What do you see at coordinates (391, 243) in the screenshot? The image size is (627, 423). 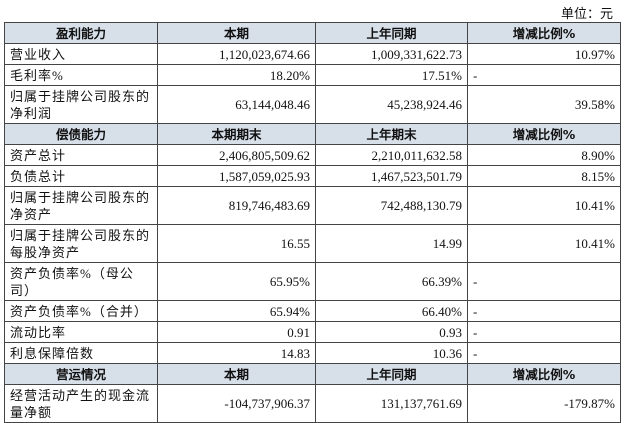 I see `cell: 14.99` at bounding box center [391, 243].